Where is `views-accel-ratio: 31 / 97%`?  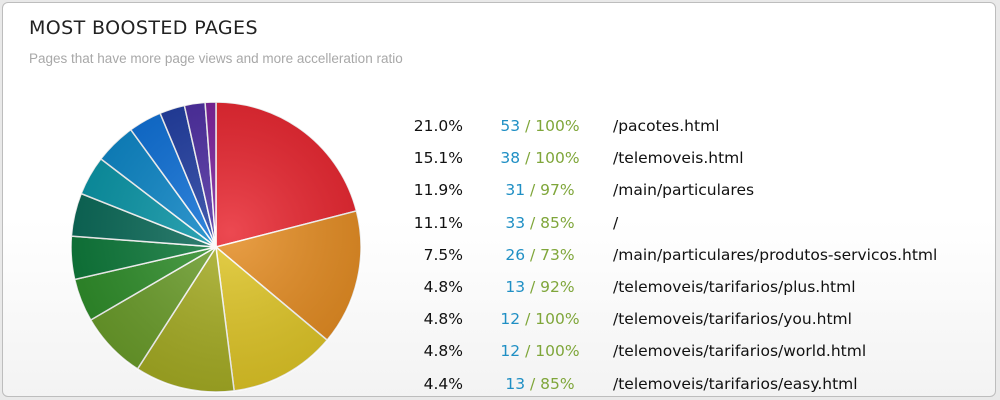 views-accel-ratio: 31 / 97% is located at coordinates (540, 190).